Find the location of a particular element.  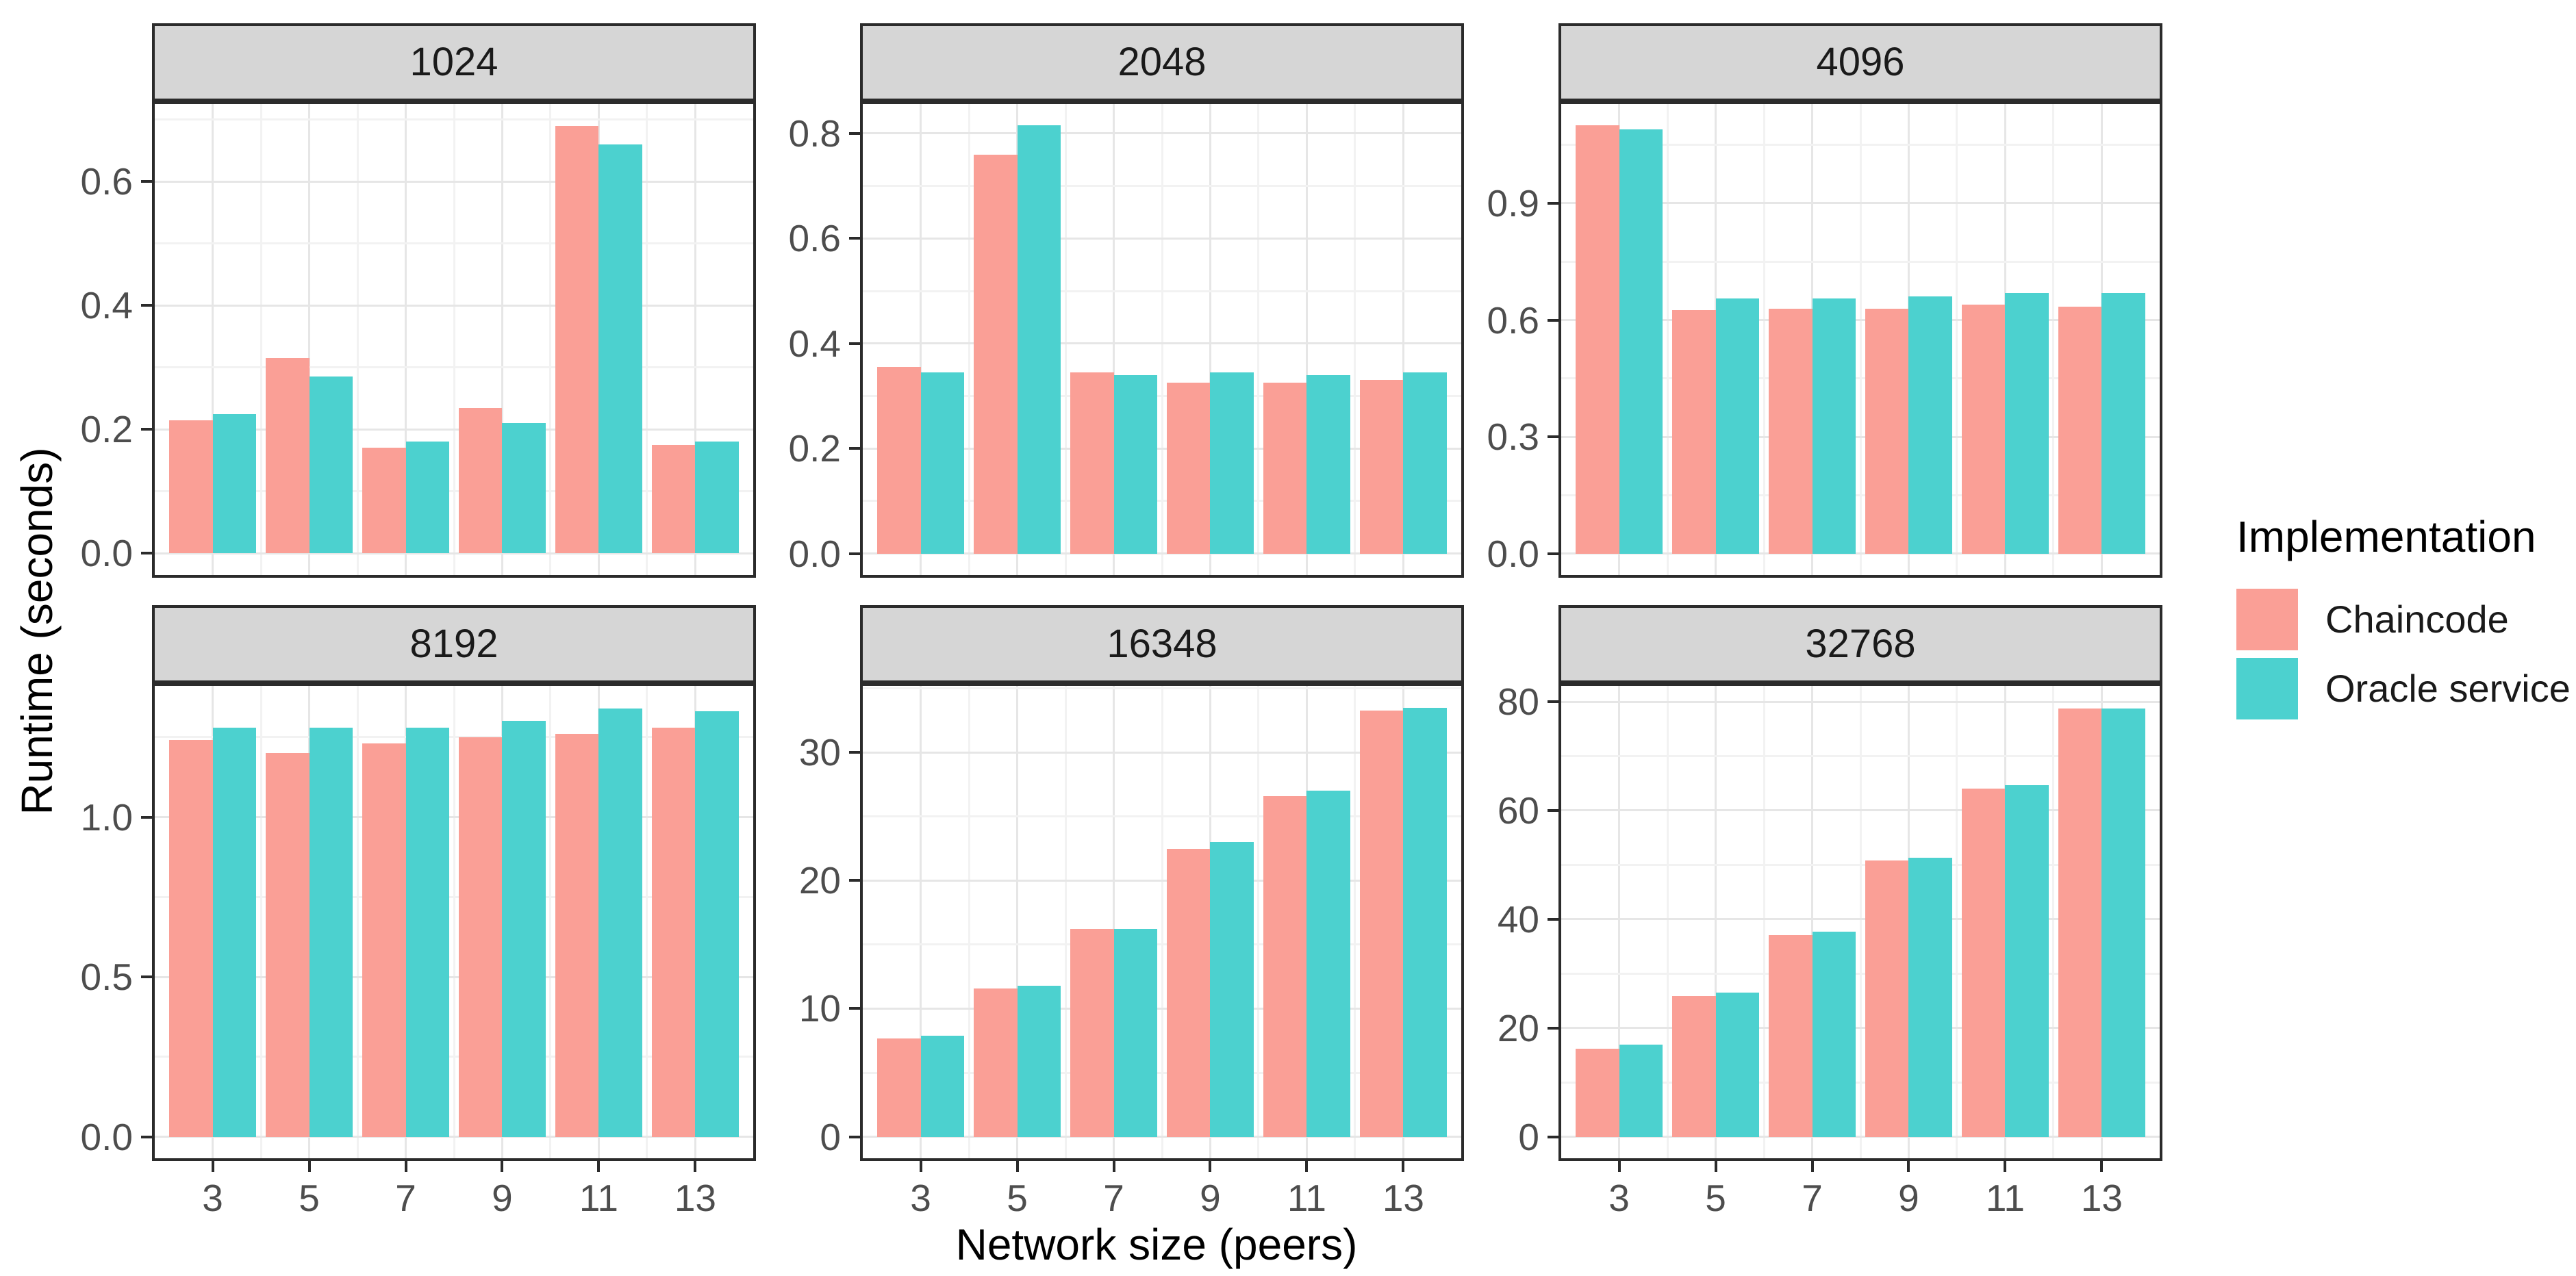

facet-strip-1024: 1024 is located at coordinates (454, 62).